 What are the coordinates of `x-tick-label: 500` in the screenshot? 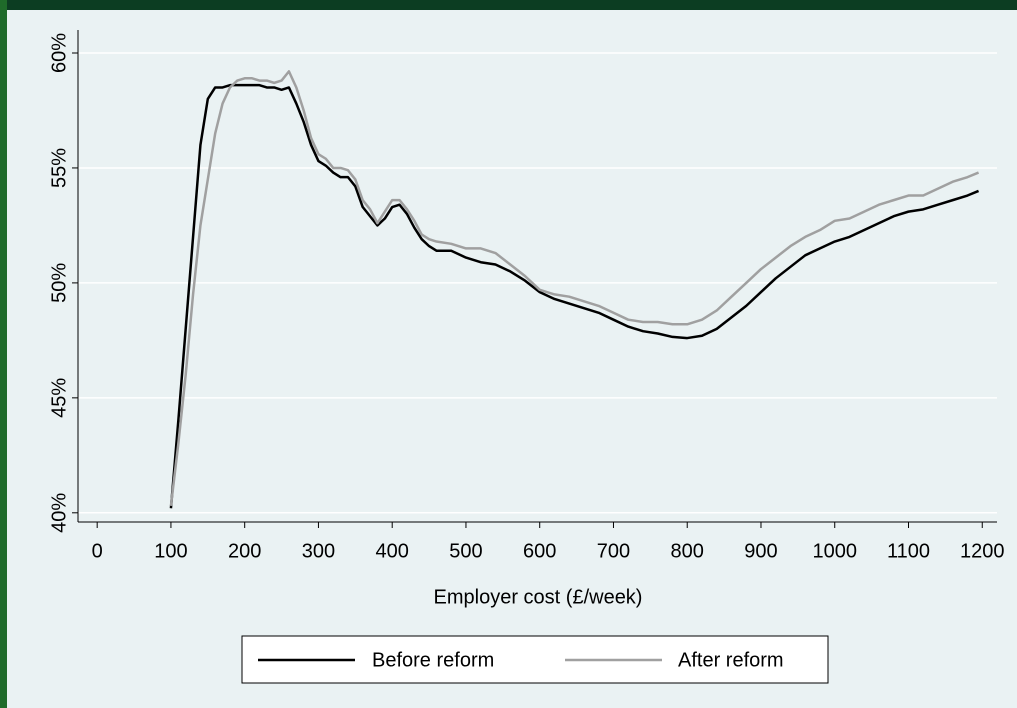 It's located at (465, 551).